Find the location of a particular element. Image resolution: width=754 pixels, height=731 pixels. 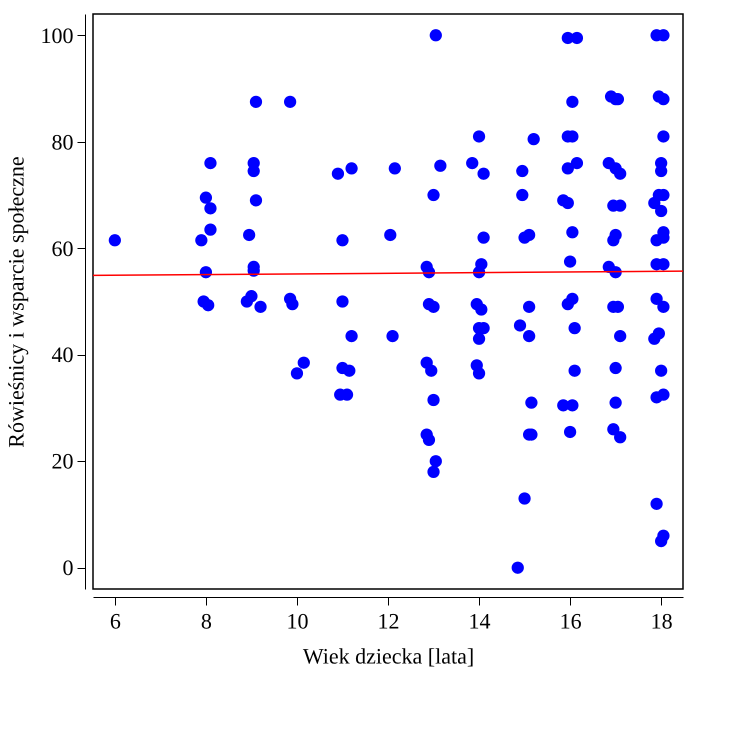

x-tick-label: 6 is located at coordinates (115, 621).